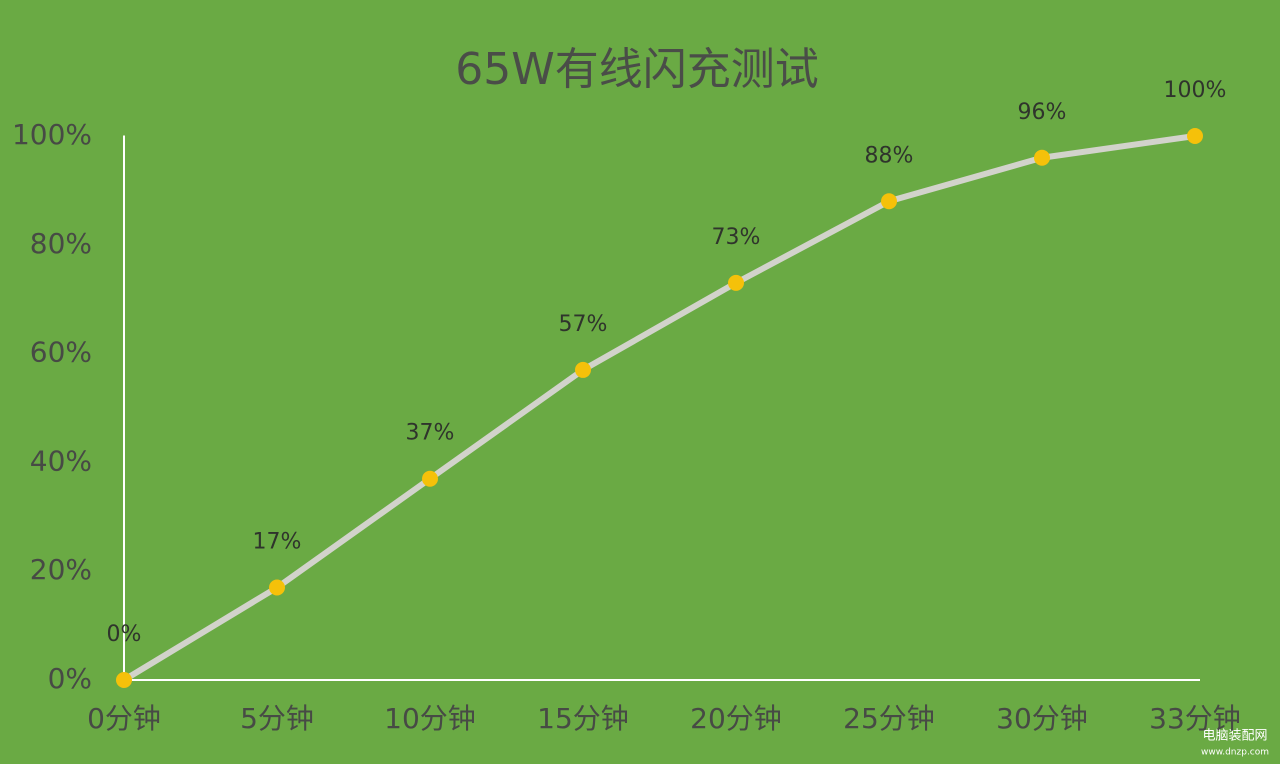 This screenshot has height=764, width=1280. I want to click on chart-title: 65W有线闪充测试, so click(637, 69).